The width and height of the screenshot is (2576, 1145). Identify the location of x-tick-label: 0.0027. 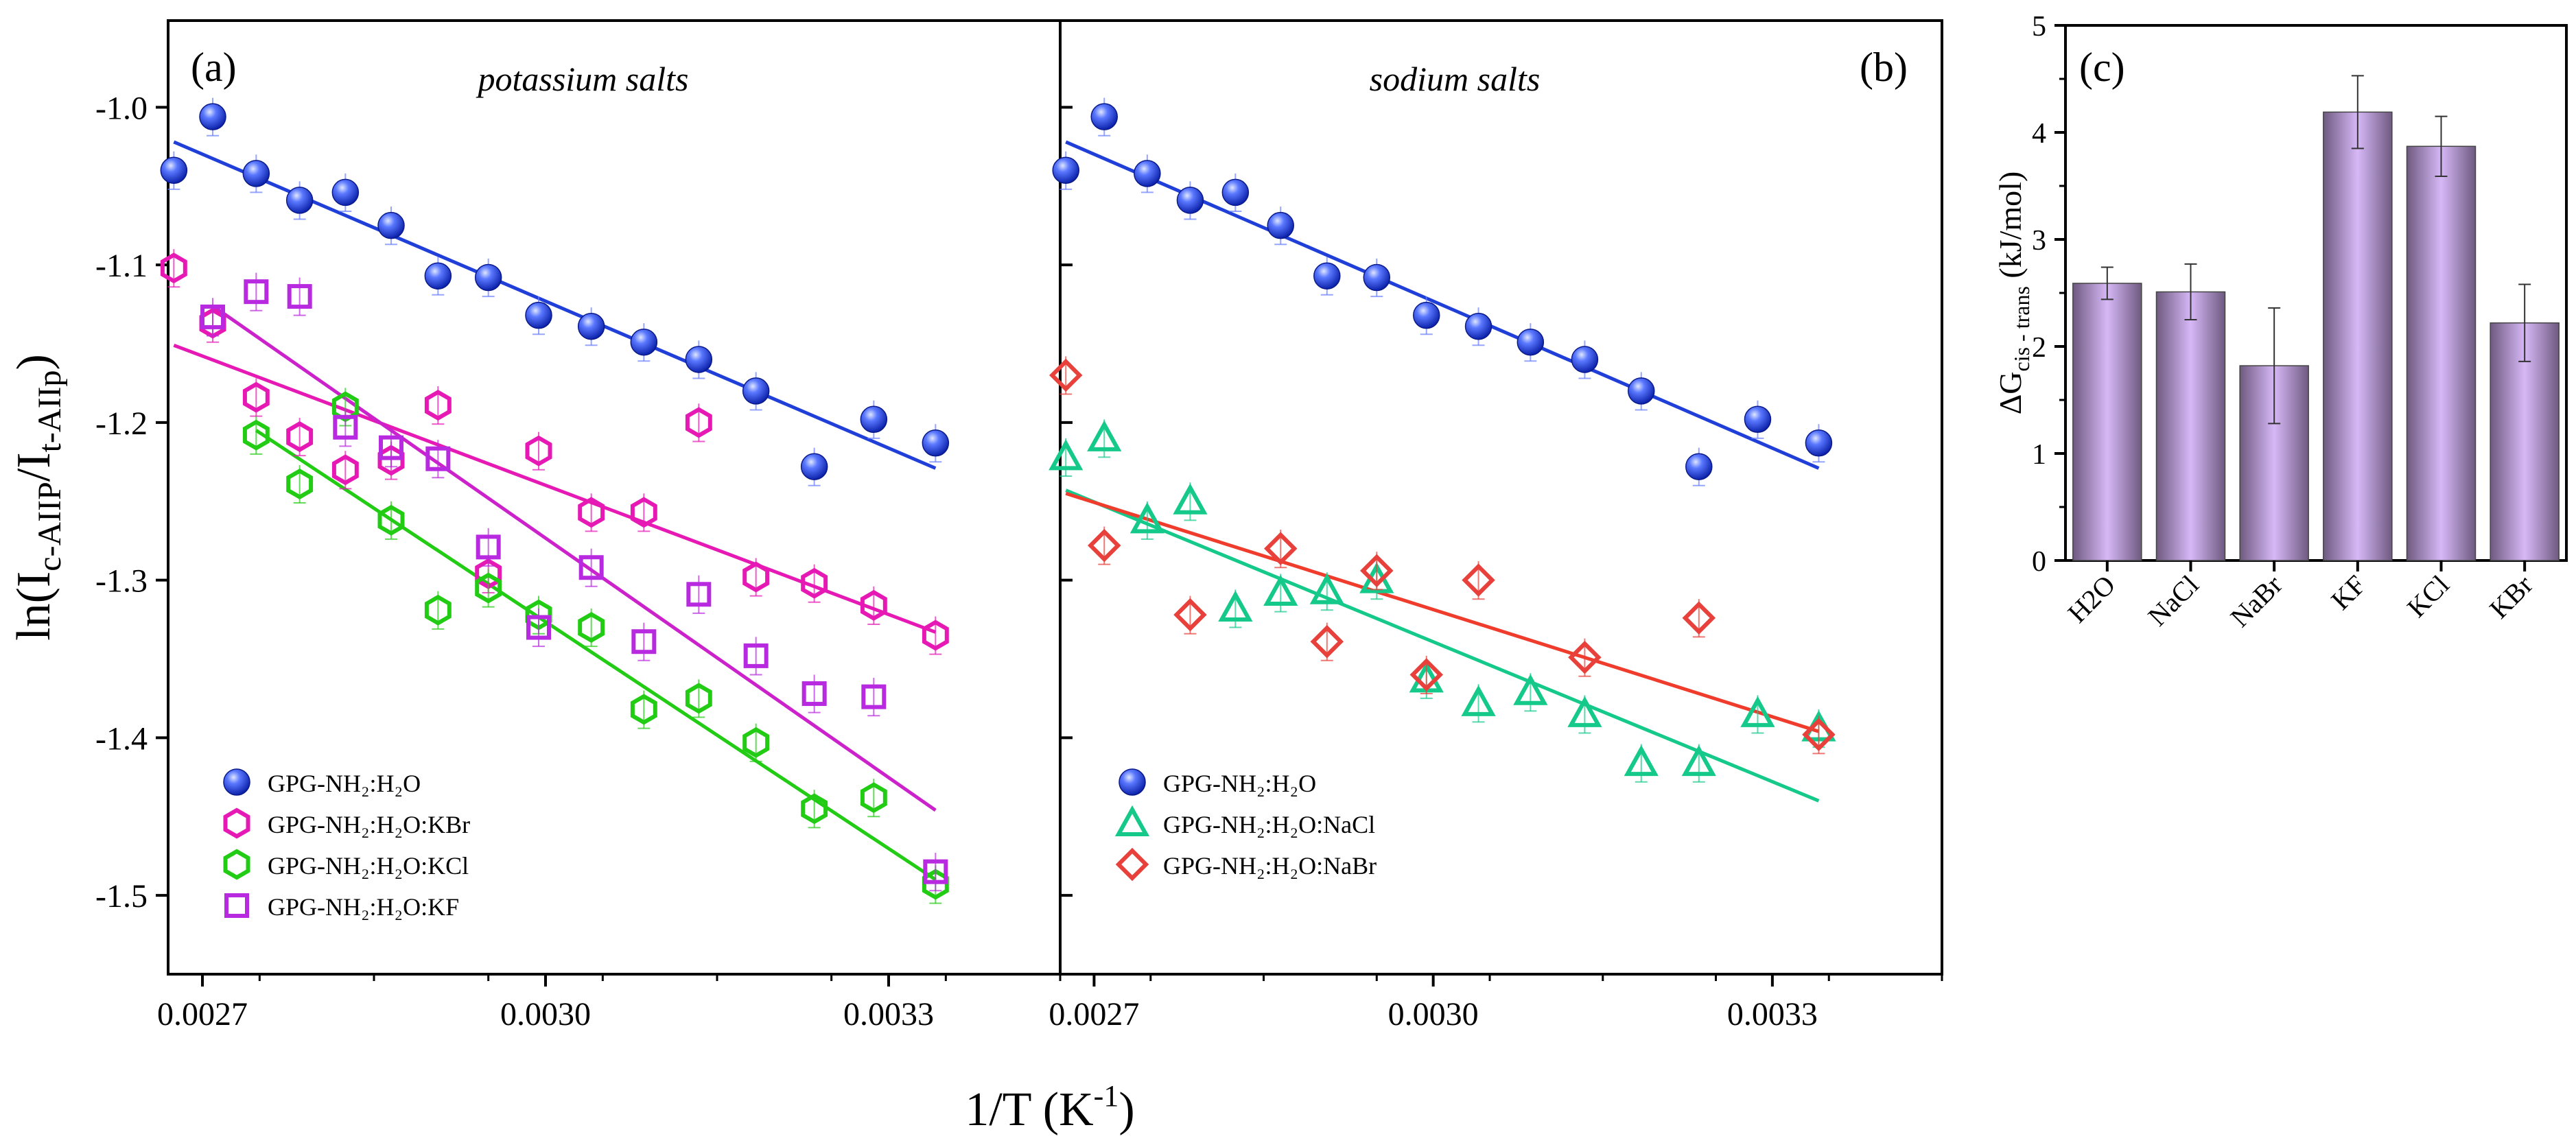
(1094, 1014).